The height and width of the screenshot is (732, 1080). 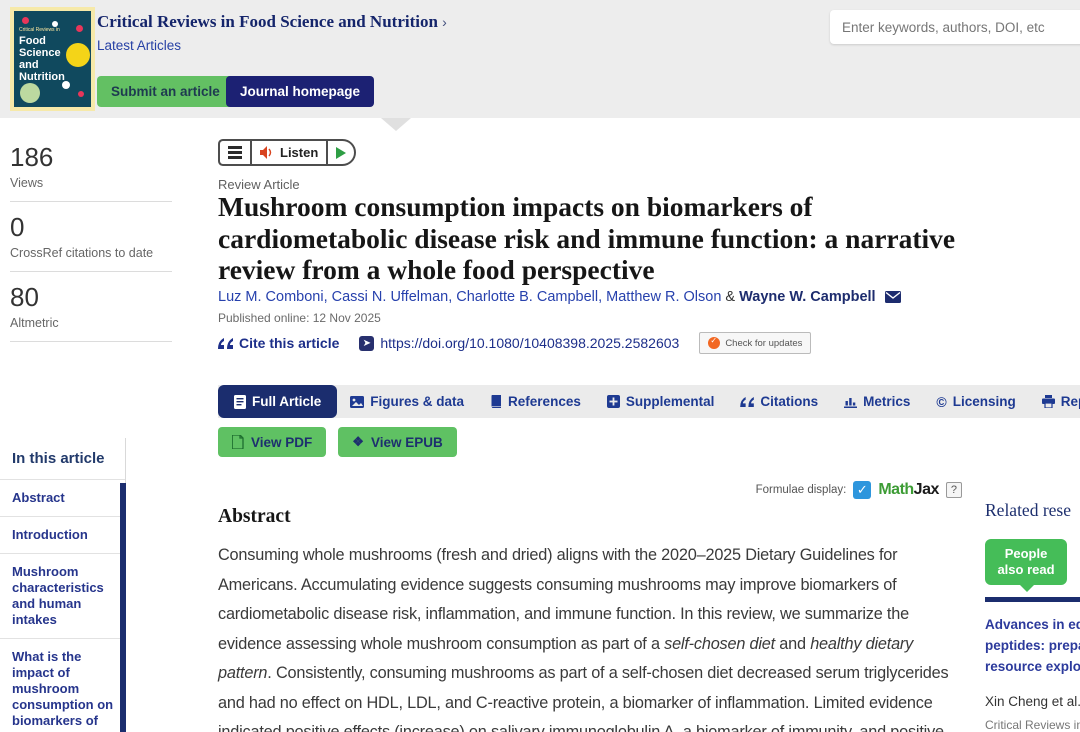 What do you see at coordinates (908, 489) in the screenshot?
I see `mathjax-logo: MathJax` at bounding box center [908, 489].